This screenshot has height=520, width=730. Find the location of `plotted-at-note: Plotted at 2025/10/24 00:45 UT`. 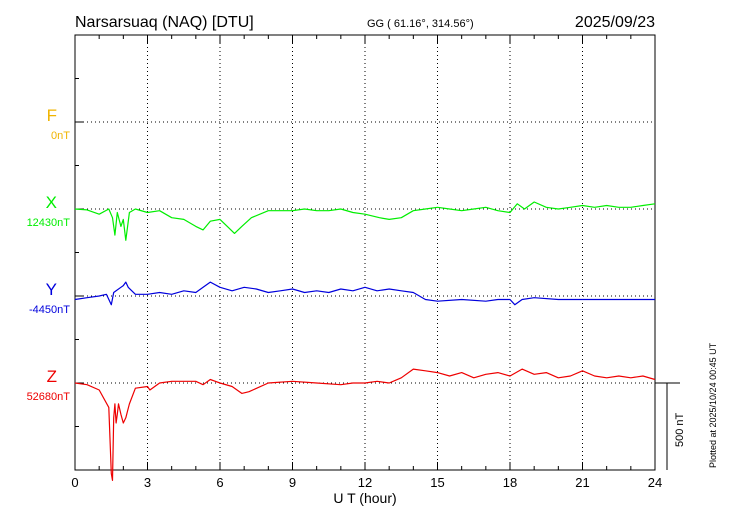

plotted-at-note: Plotted at 2025/10/24 00:45 UT is located at coordinates (713, 405).